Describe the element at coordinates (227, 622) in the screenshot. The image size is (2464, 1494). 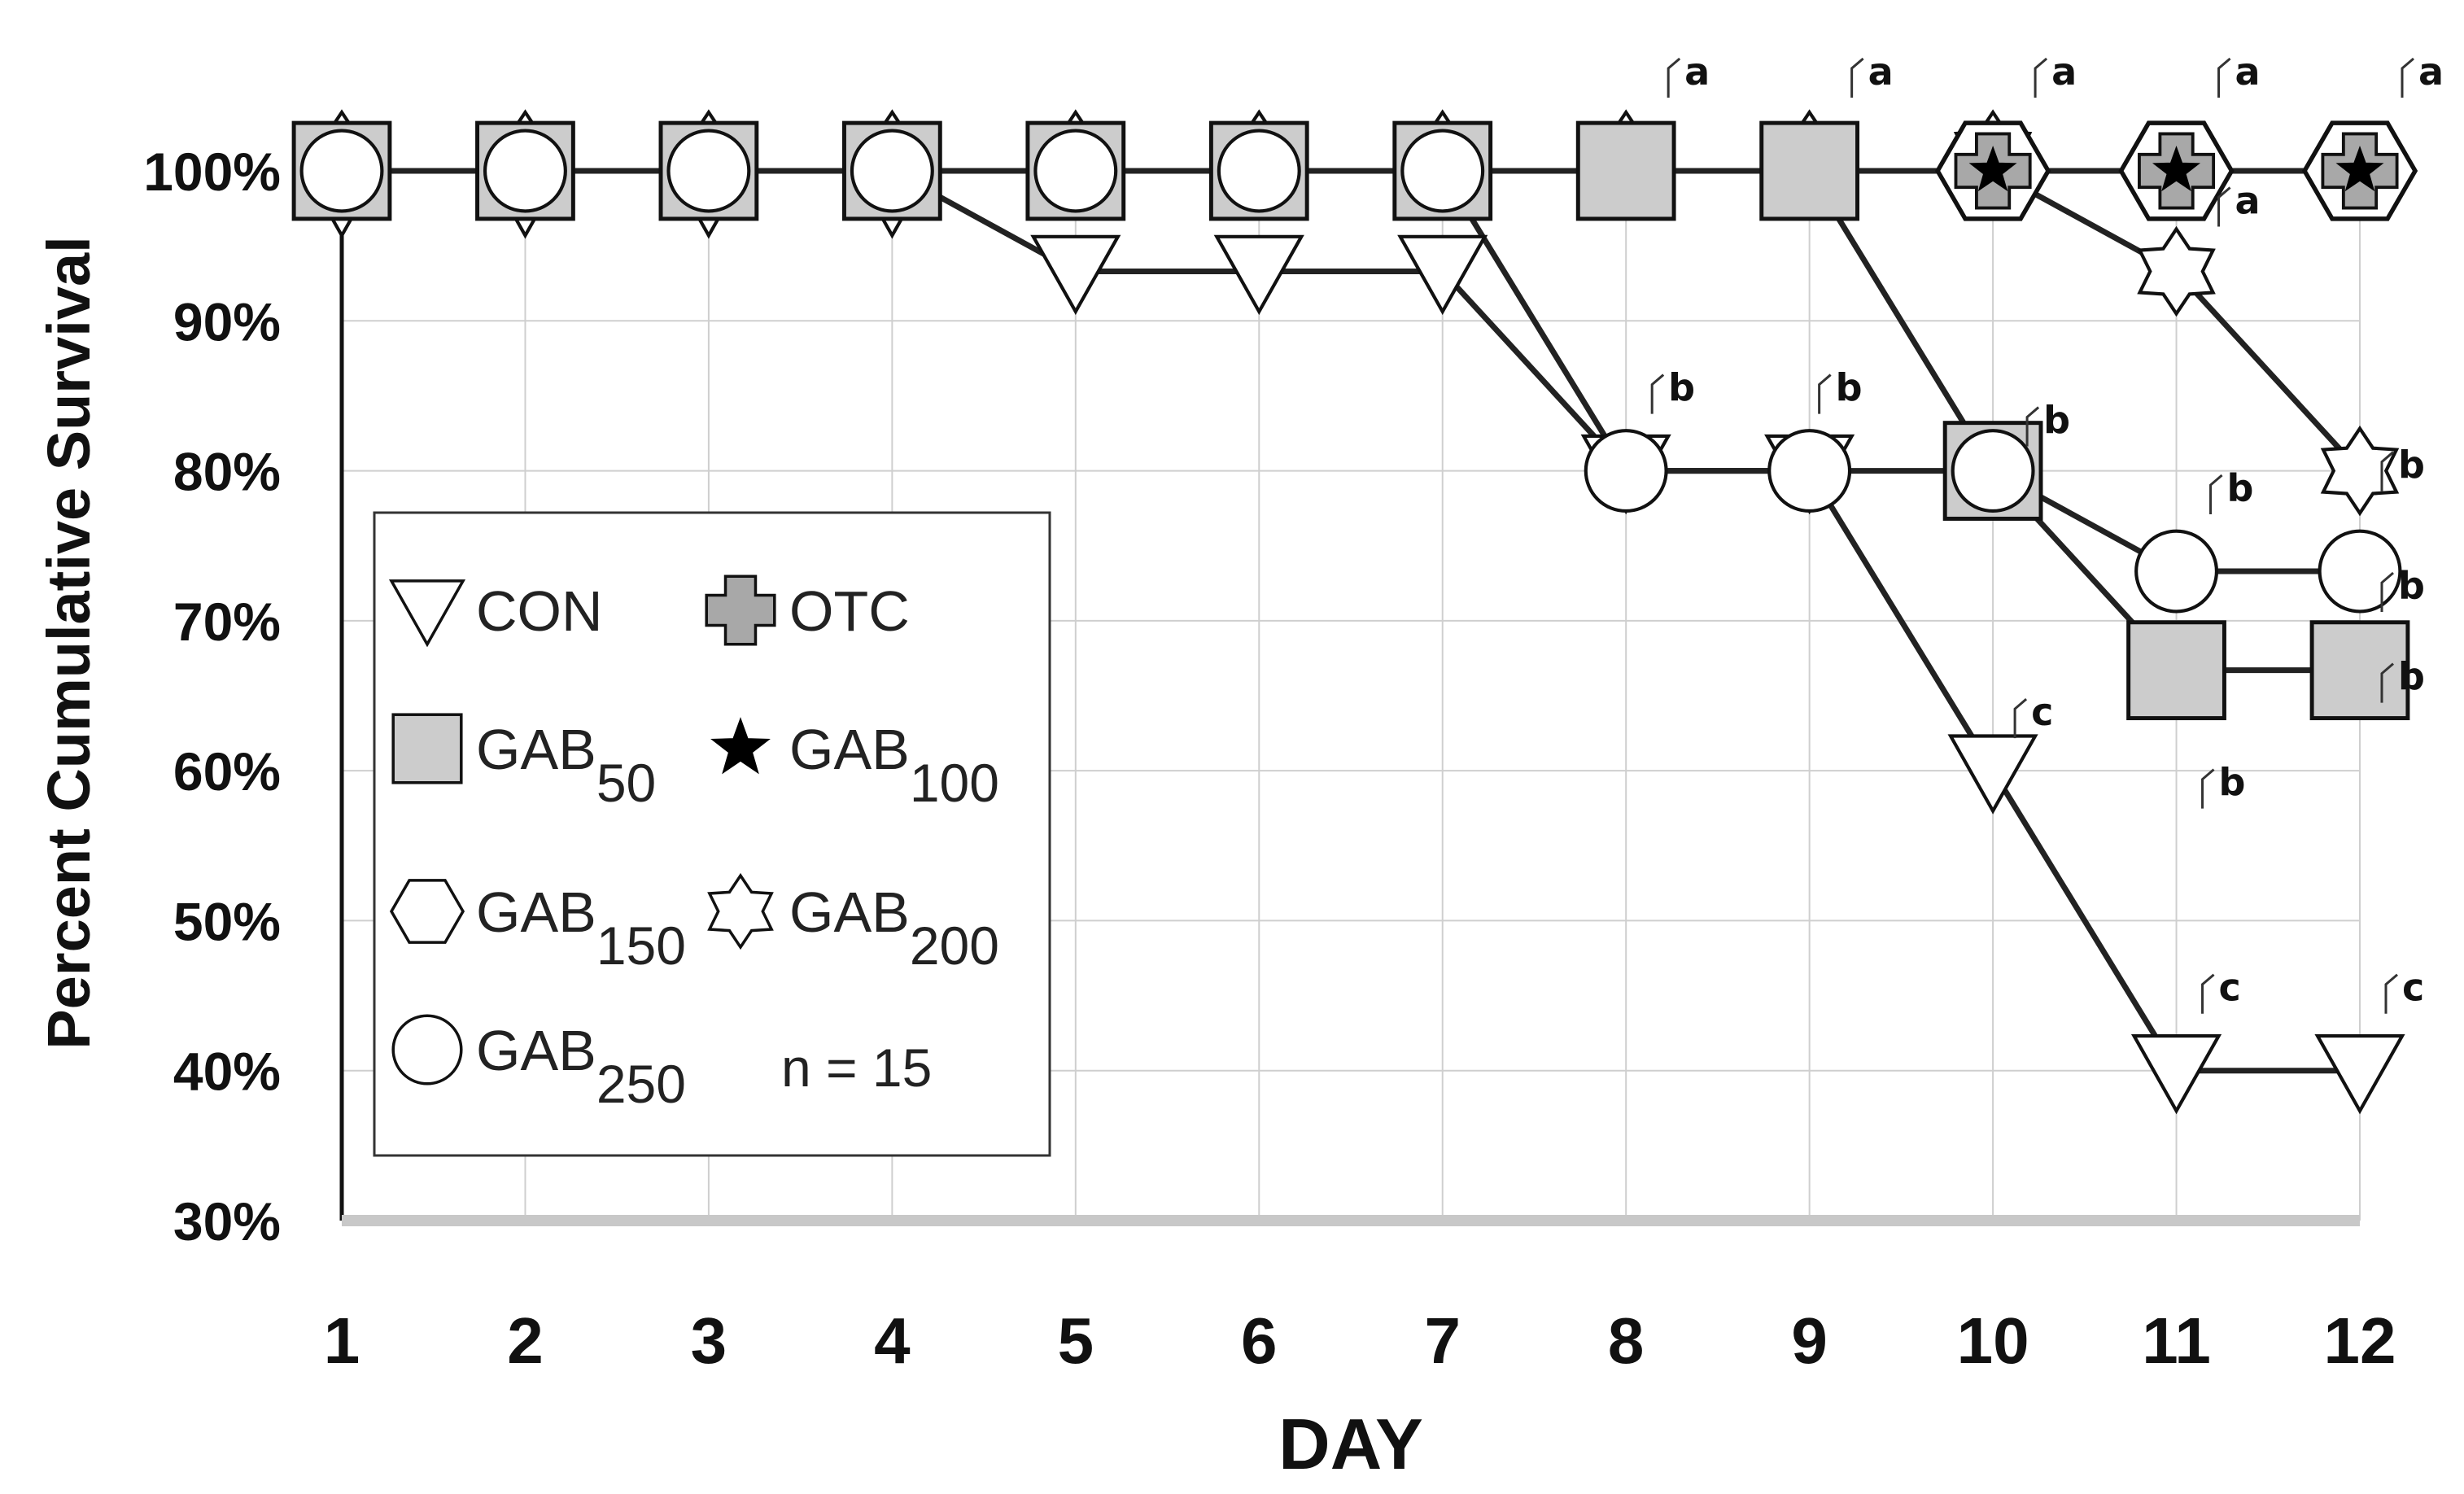
I see `y-tick-label: 70%` at that location.